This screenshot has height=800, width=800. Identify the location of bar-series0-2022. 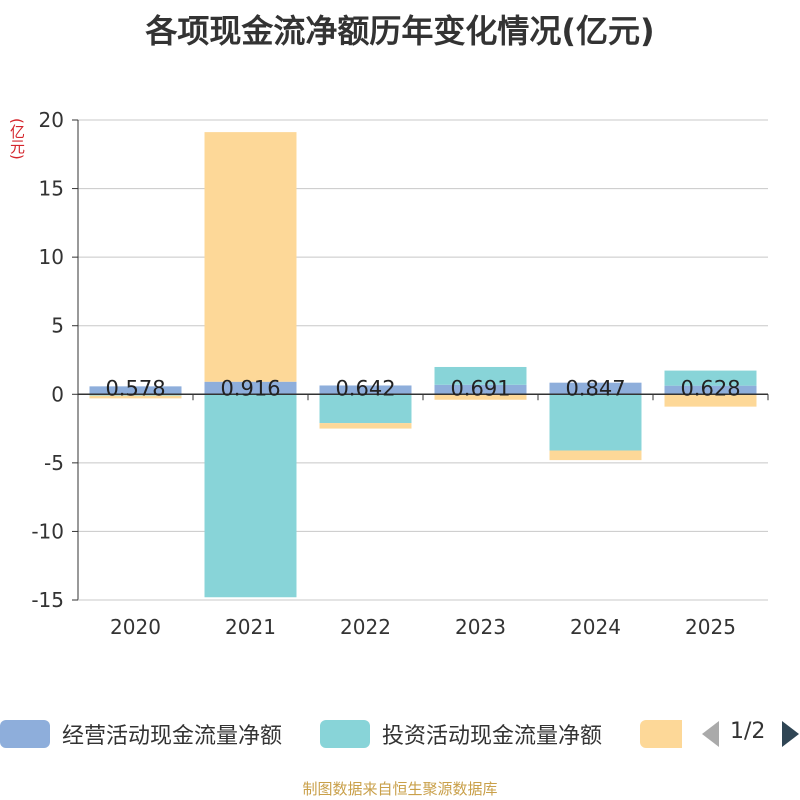
(365, 390).